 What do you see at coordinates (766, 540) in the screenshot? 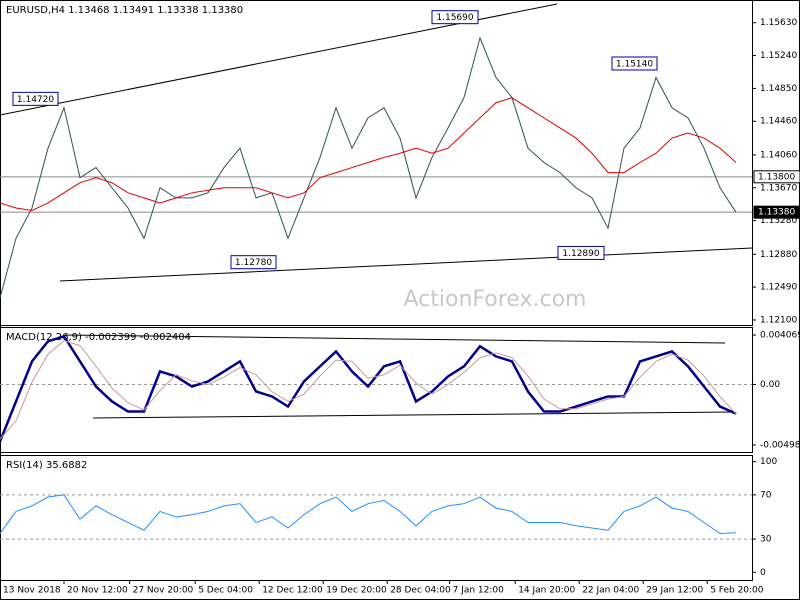
I see `y-tick-label: 30` at bounding box center [766, 540].